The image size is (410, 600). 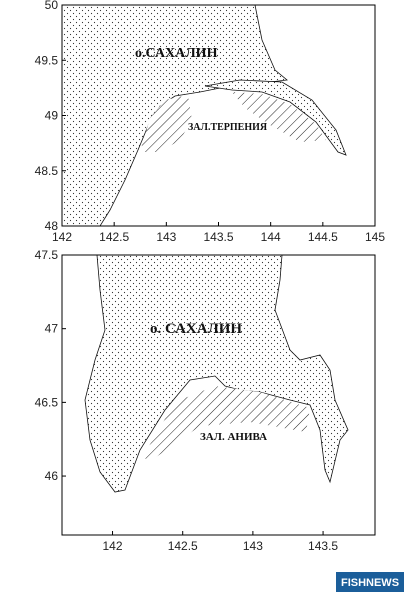 I want to click on x-tick-label: 144.5, so click(x=323, y=237).